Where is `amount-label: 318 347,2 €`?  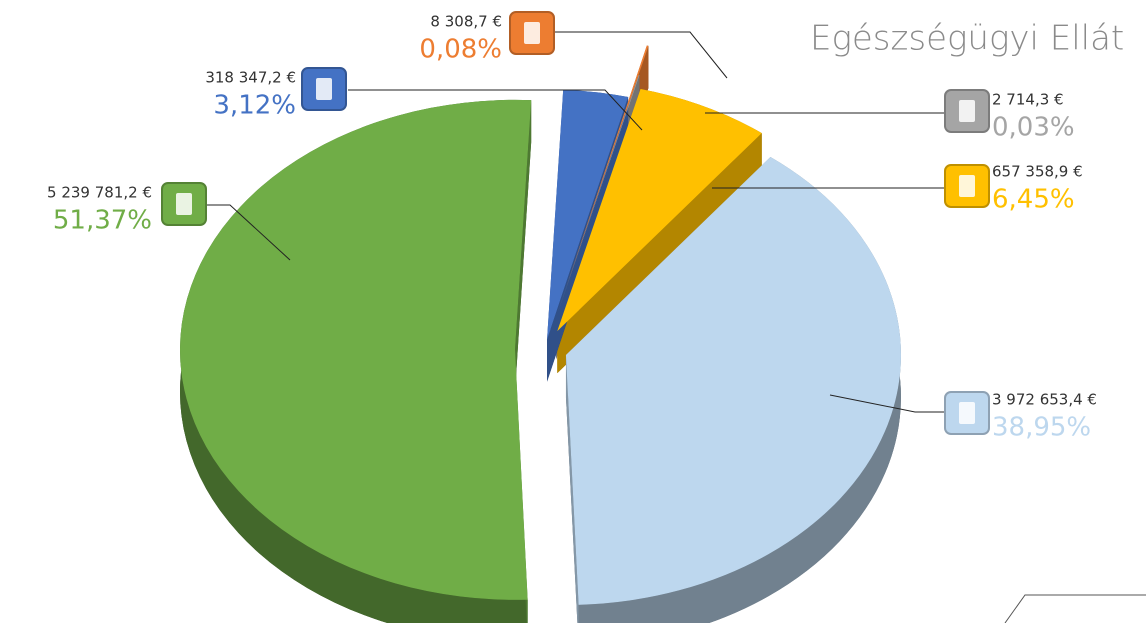 amount-label: 318 347,2 € is located at coordinates (250, 78).